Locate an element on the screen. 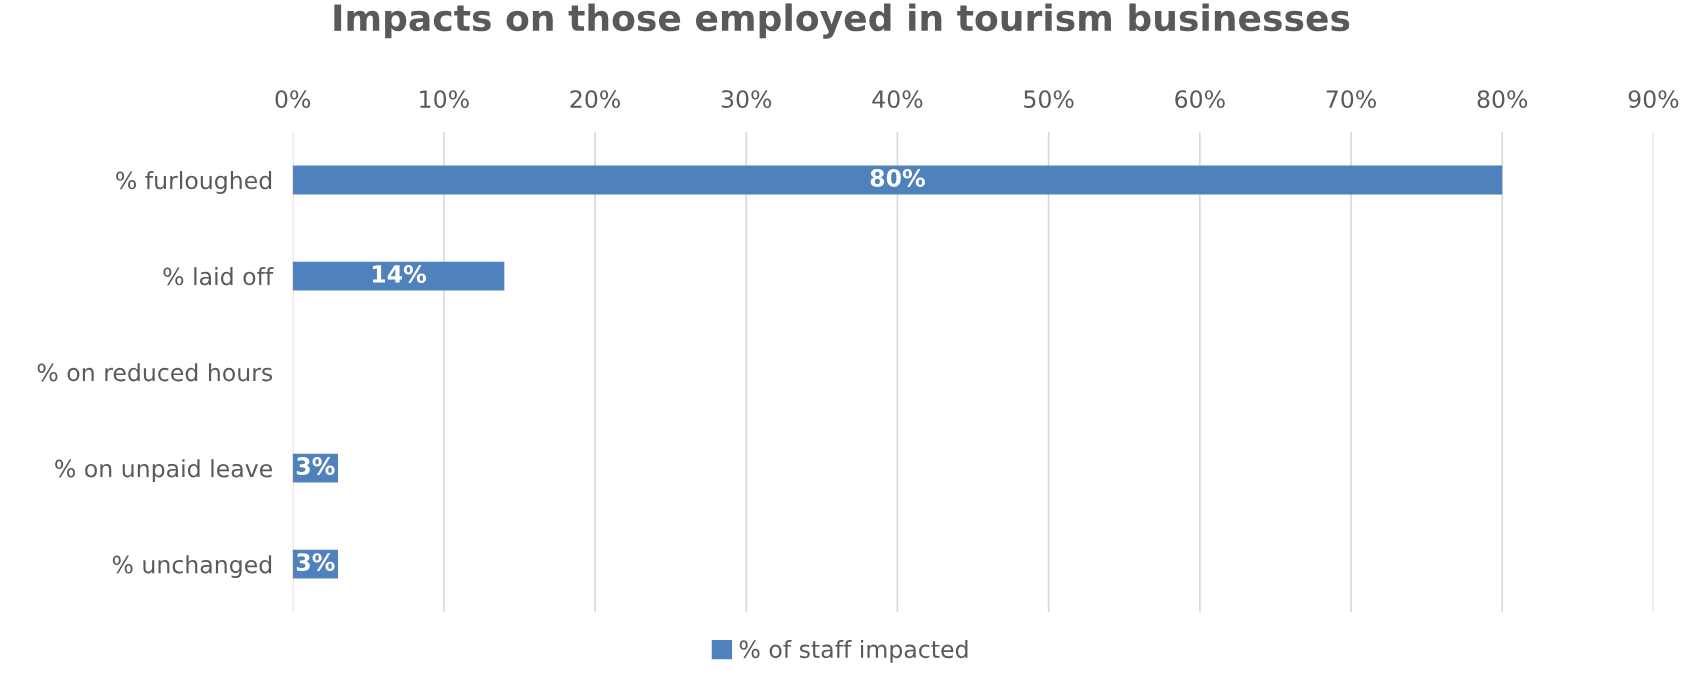 The width and height of the screenshot is (1682, 684). legend-label: % of staff impacted is located at coordinates (853, 651).